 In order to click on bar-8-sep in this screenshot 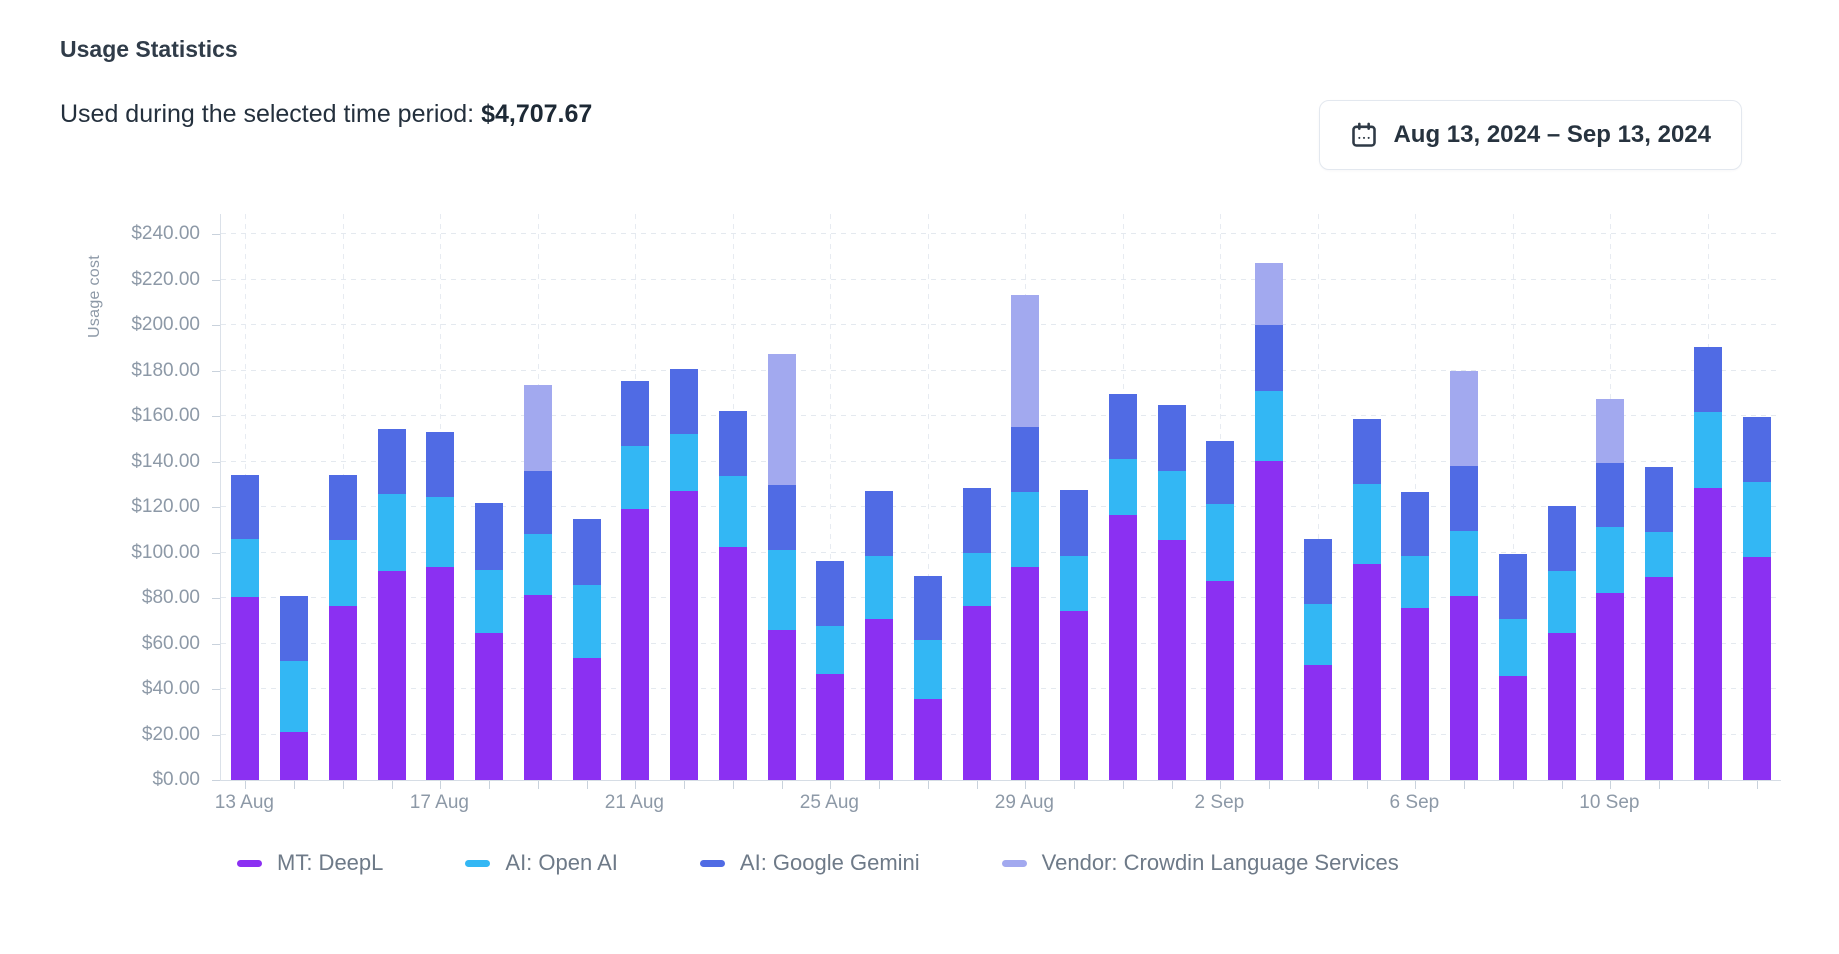, I will do `click(1512, 667)`.